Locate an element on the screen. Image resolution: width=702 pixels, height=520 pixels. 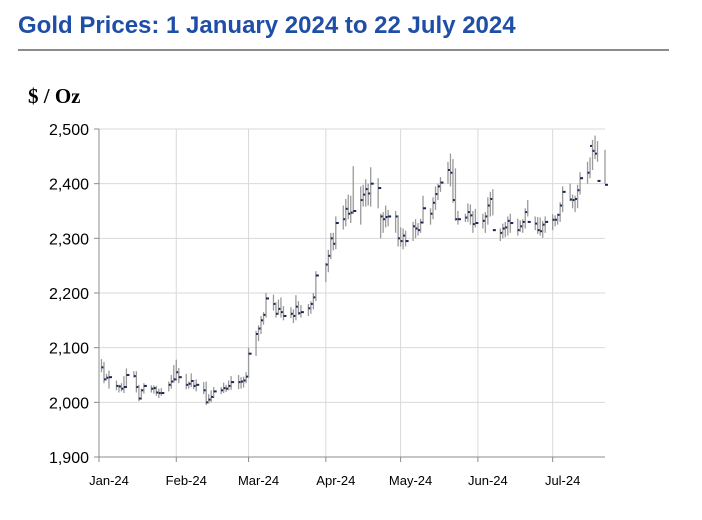
x-tick-label: May-24 is located at coordinates (410, 480).